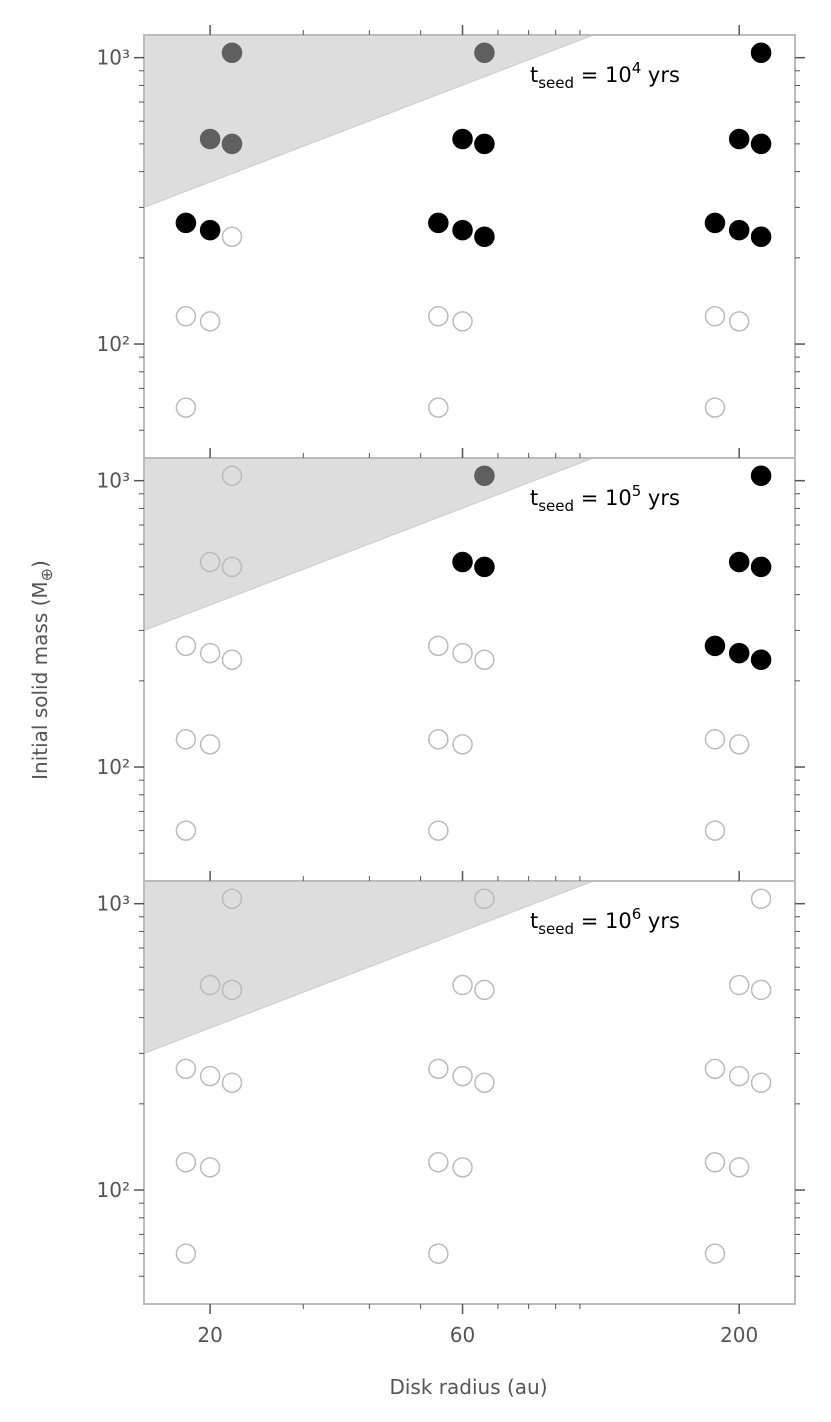  I want to click on x-tick-label: 200, so click(739, 1335).